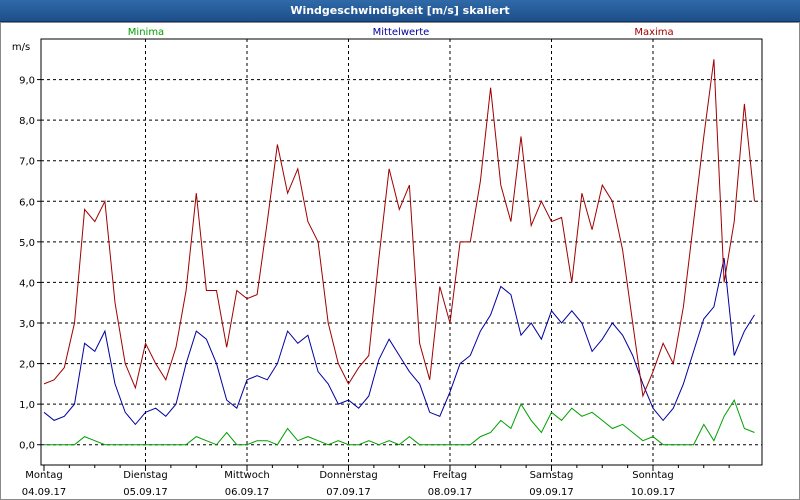 The height and width of the screenshot is (500, 800). I want to click on x-tick-day-label: Freitag, so click(450, 475).